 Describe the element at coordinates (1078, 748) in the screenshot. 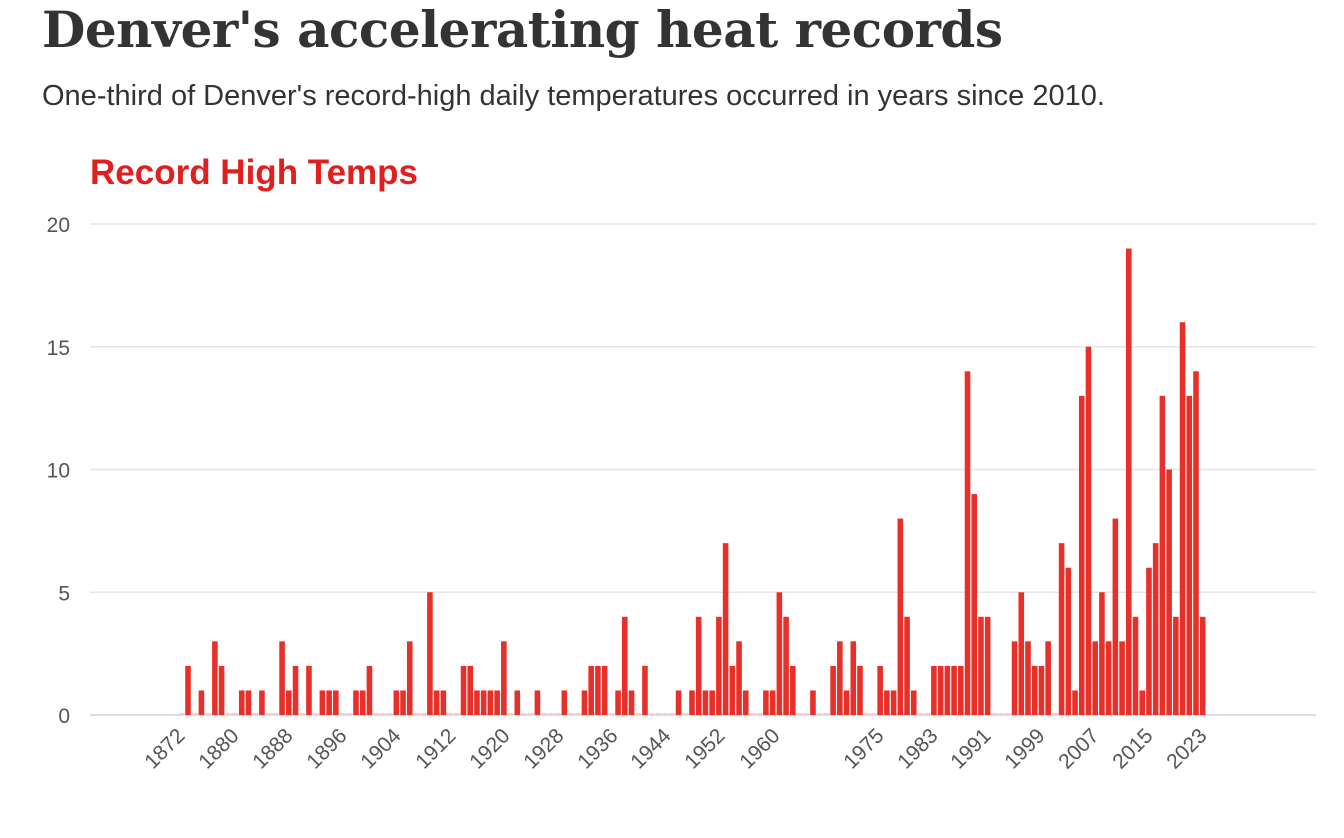

I see `x-tick-label: 2007` at that location.